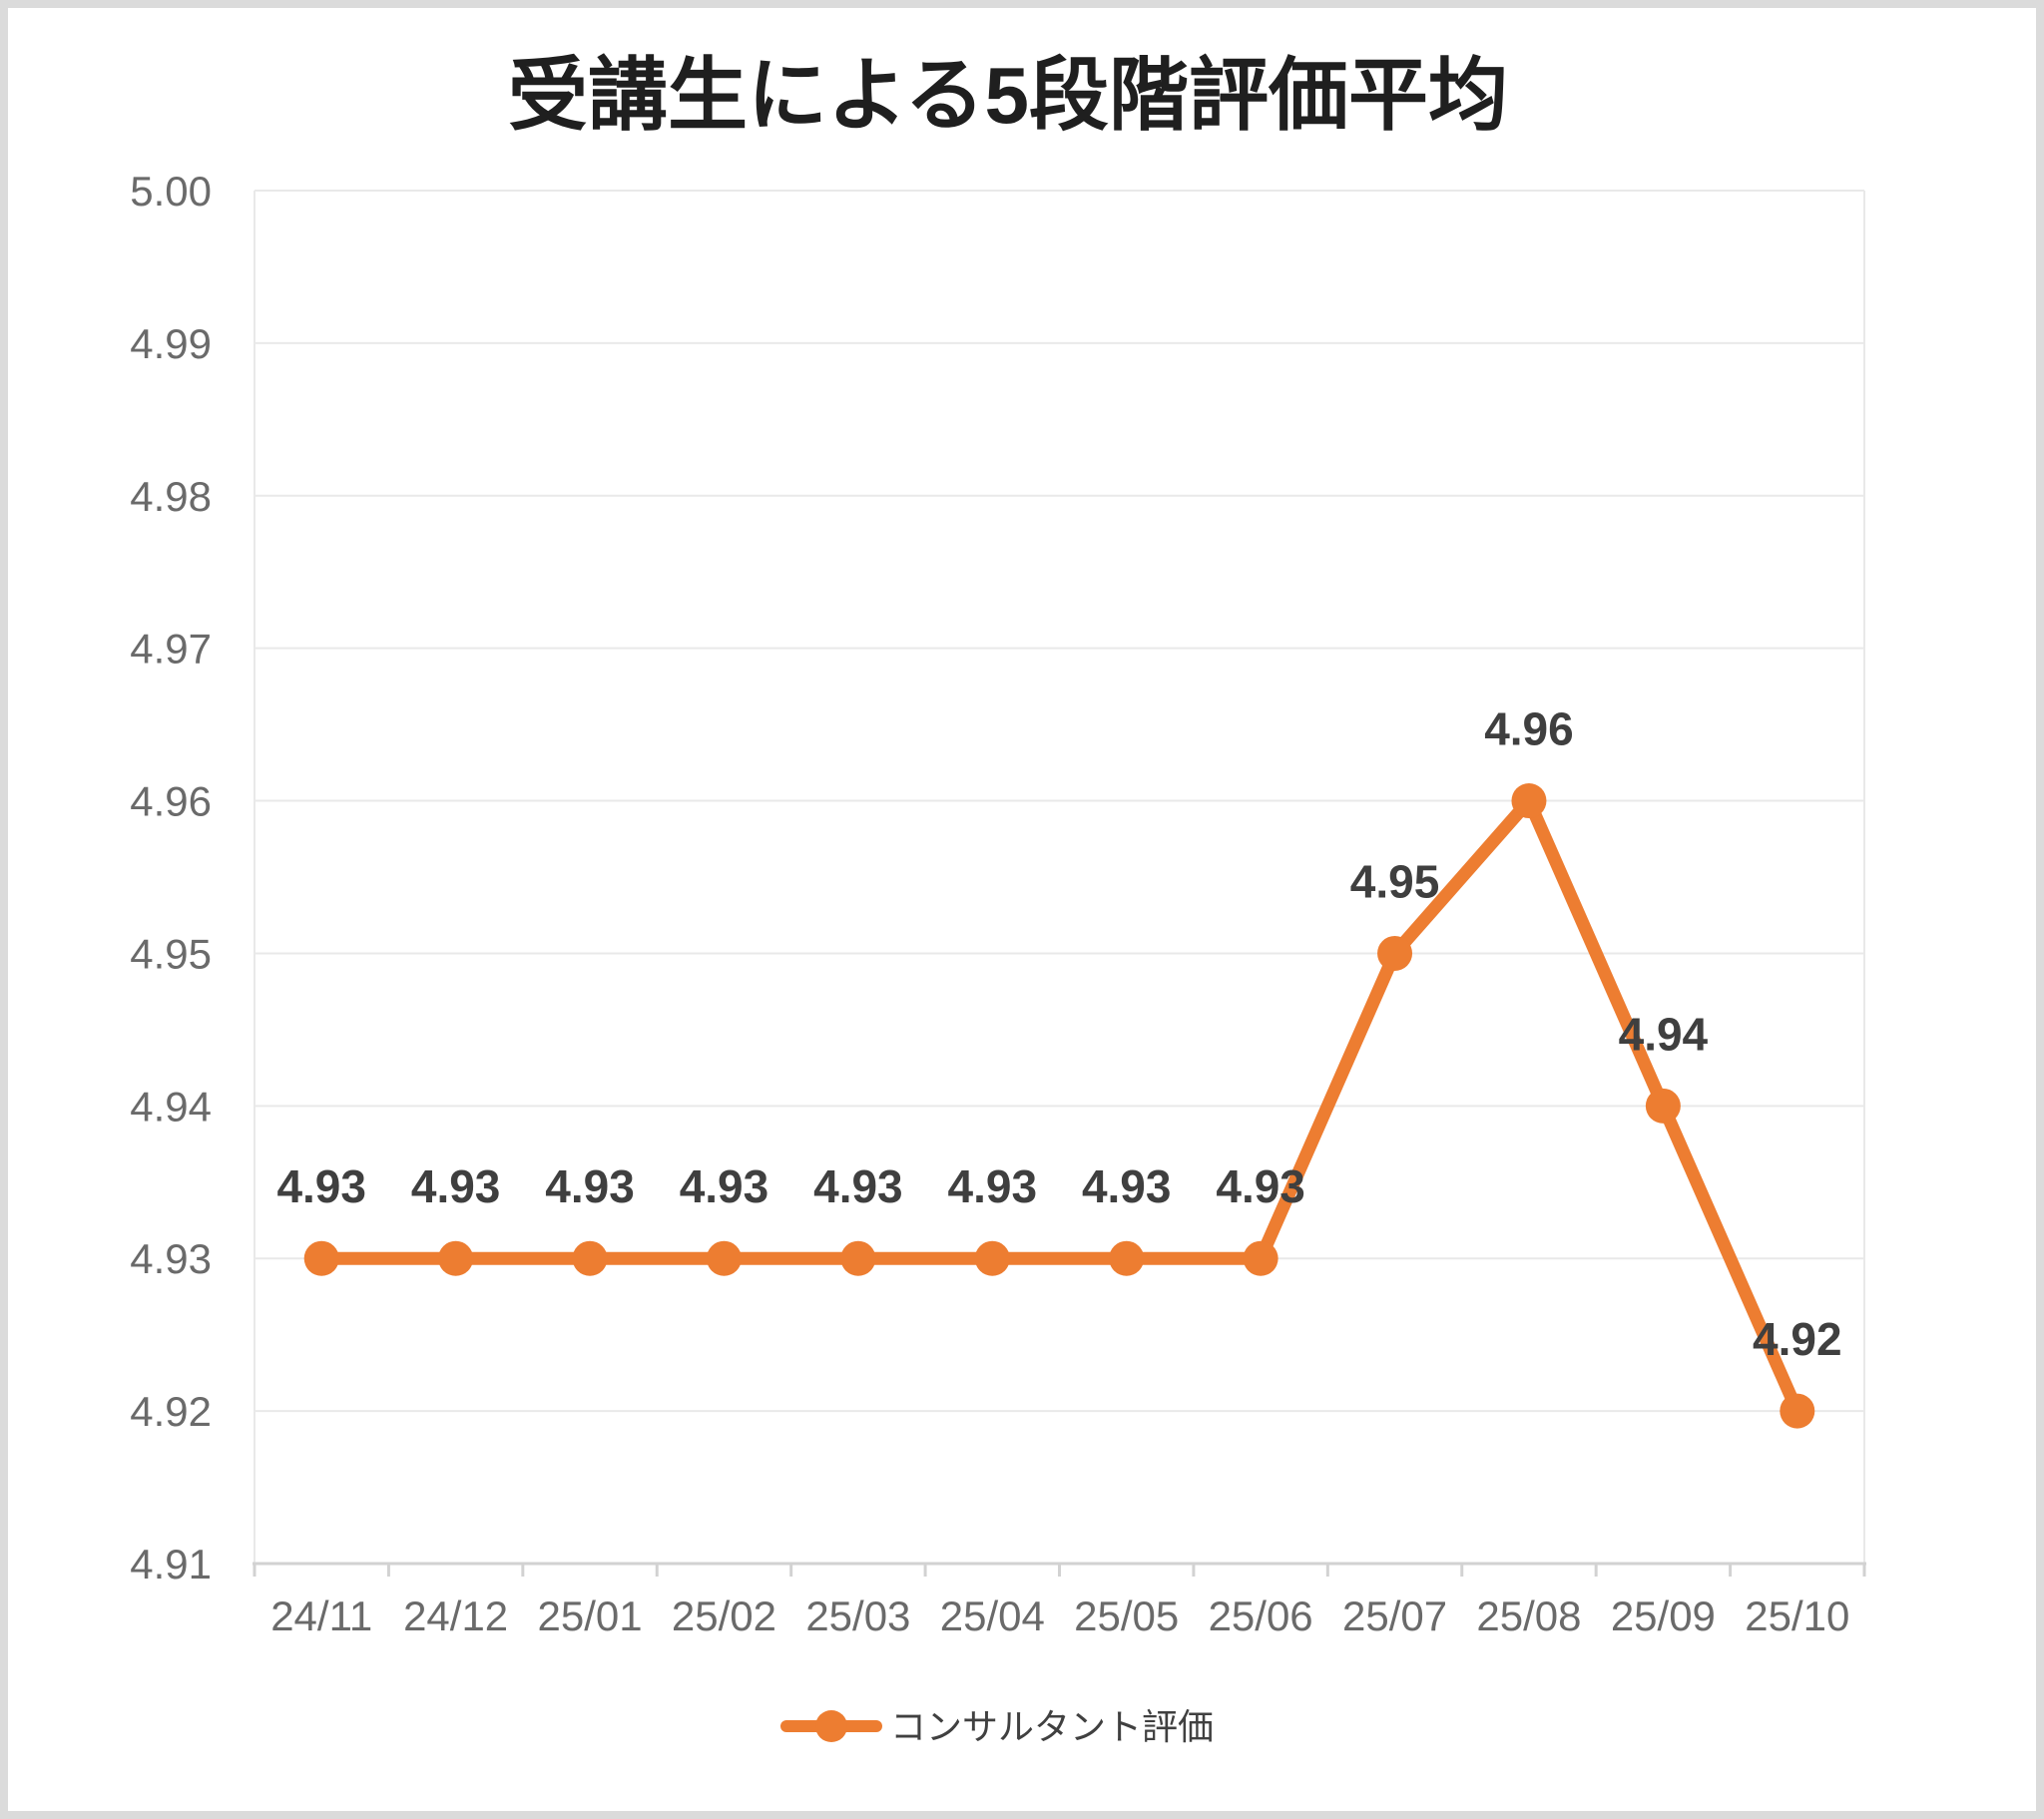 Image resolution: width=2044 pixels, height=1819 pixels. I want to click on y-axis-label: 4.97, so click(171, 649).